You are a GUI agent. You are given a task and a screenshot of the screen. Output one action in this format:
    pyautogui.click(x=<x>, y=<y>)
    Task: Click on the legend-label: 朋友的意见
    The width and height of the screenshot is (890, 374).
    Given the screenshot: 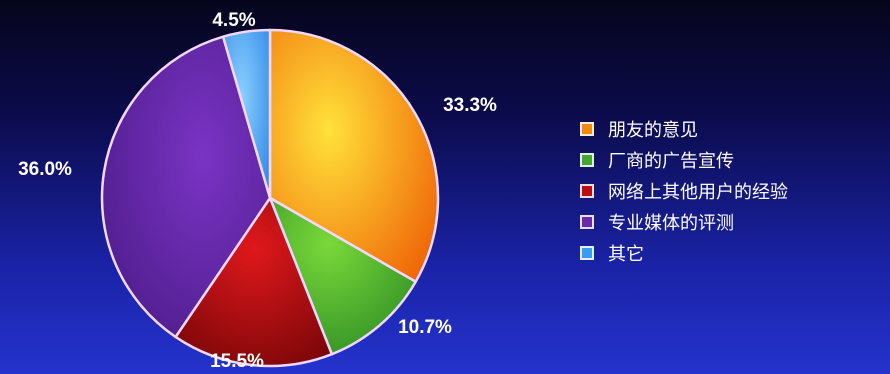 What is the action you would take?
    pyautogui.click(x=653, y=130)
    